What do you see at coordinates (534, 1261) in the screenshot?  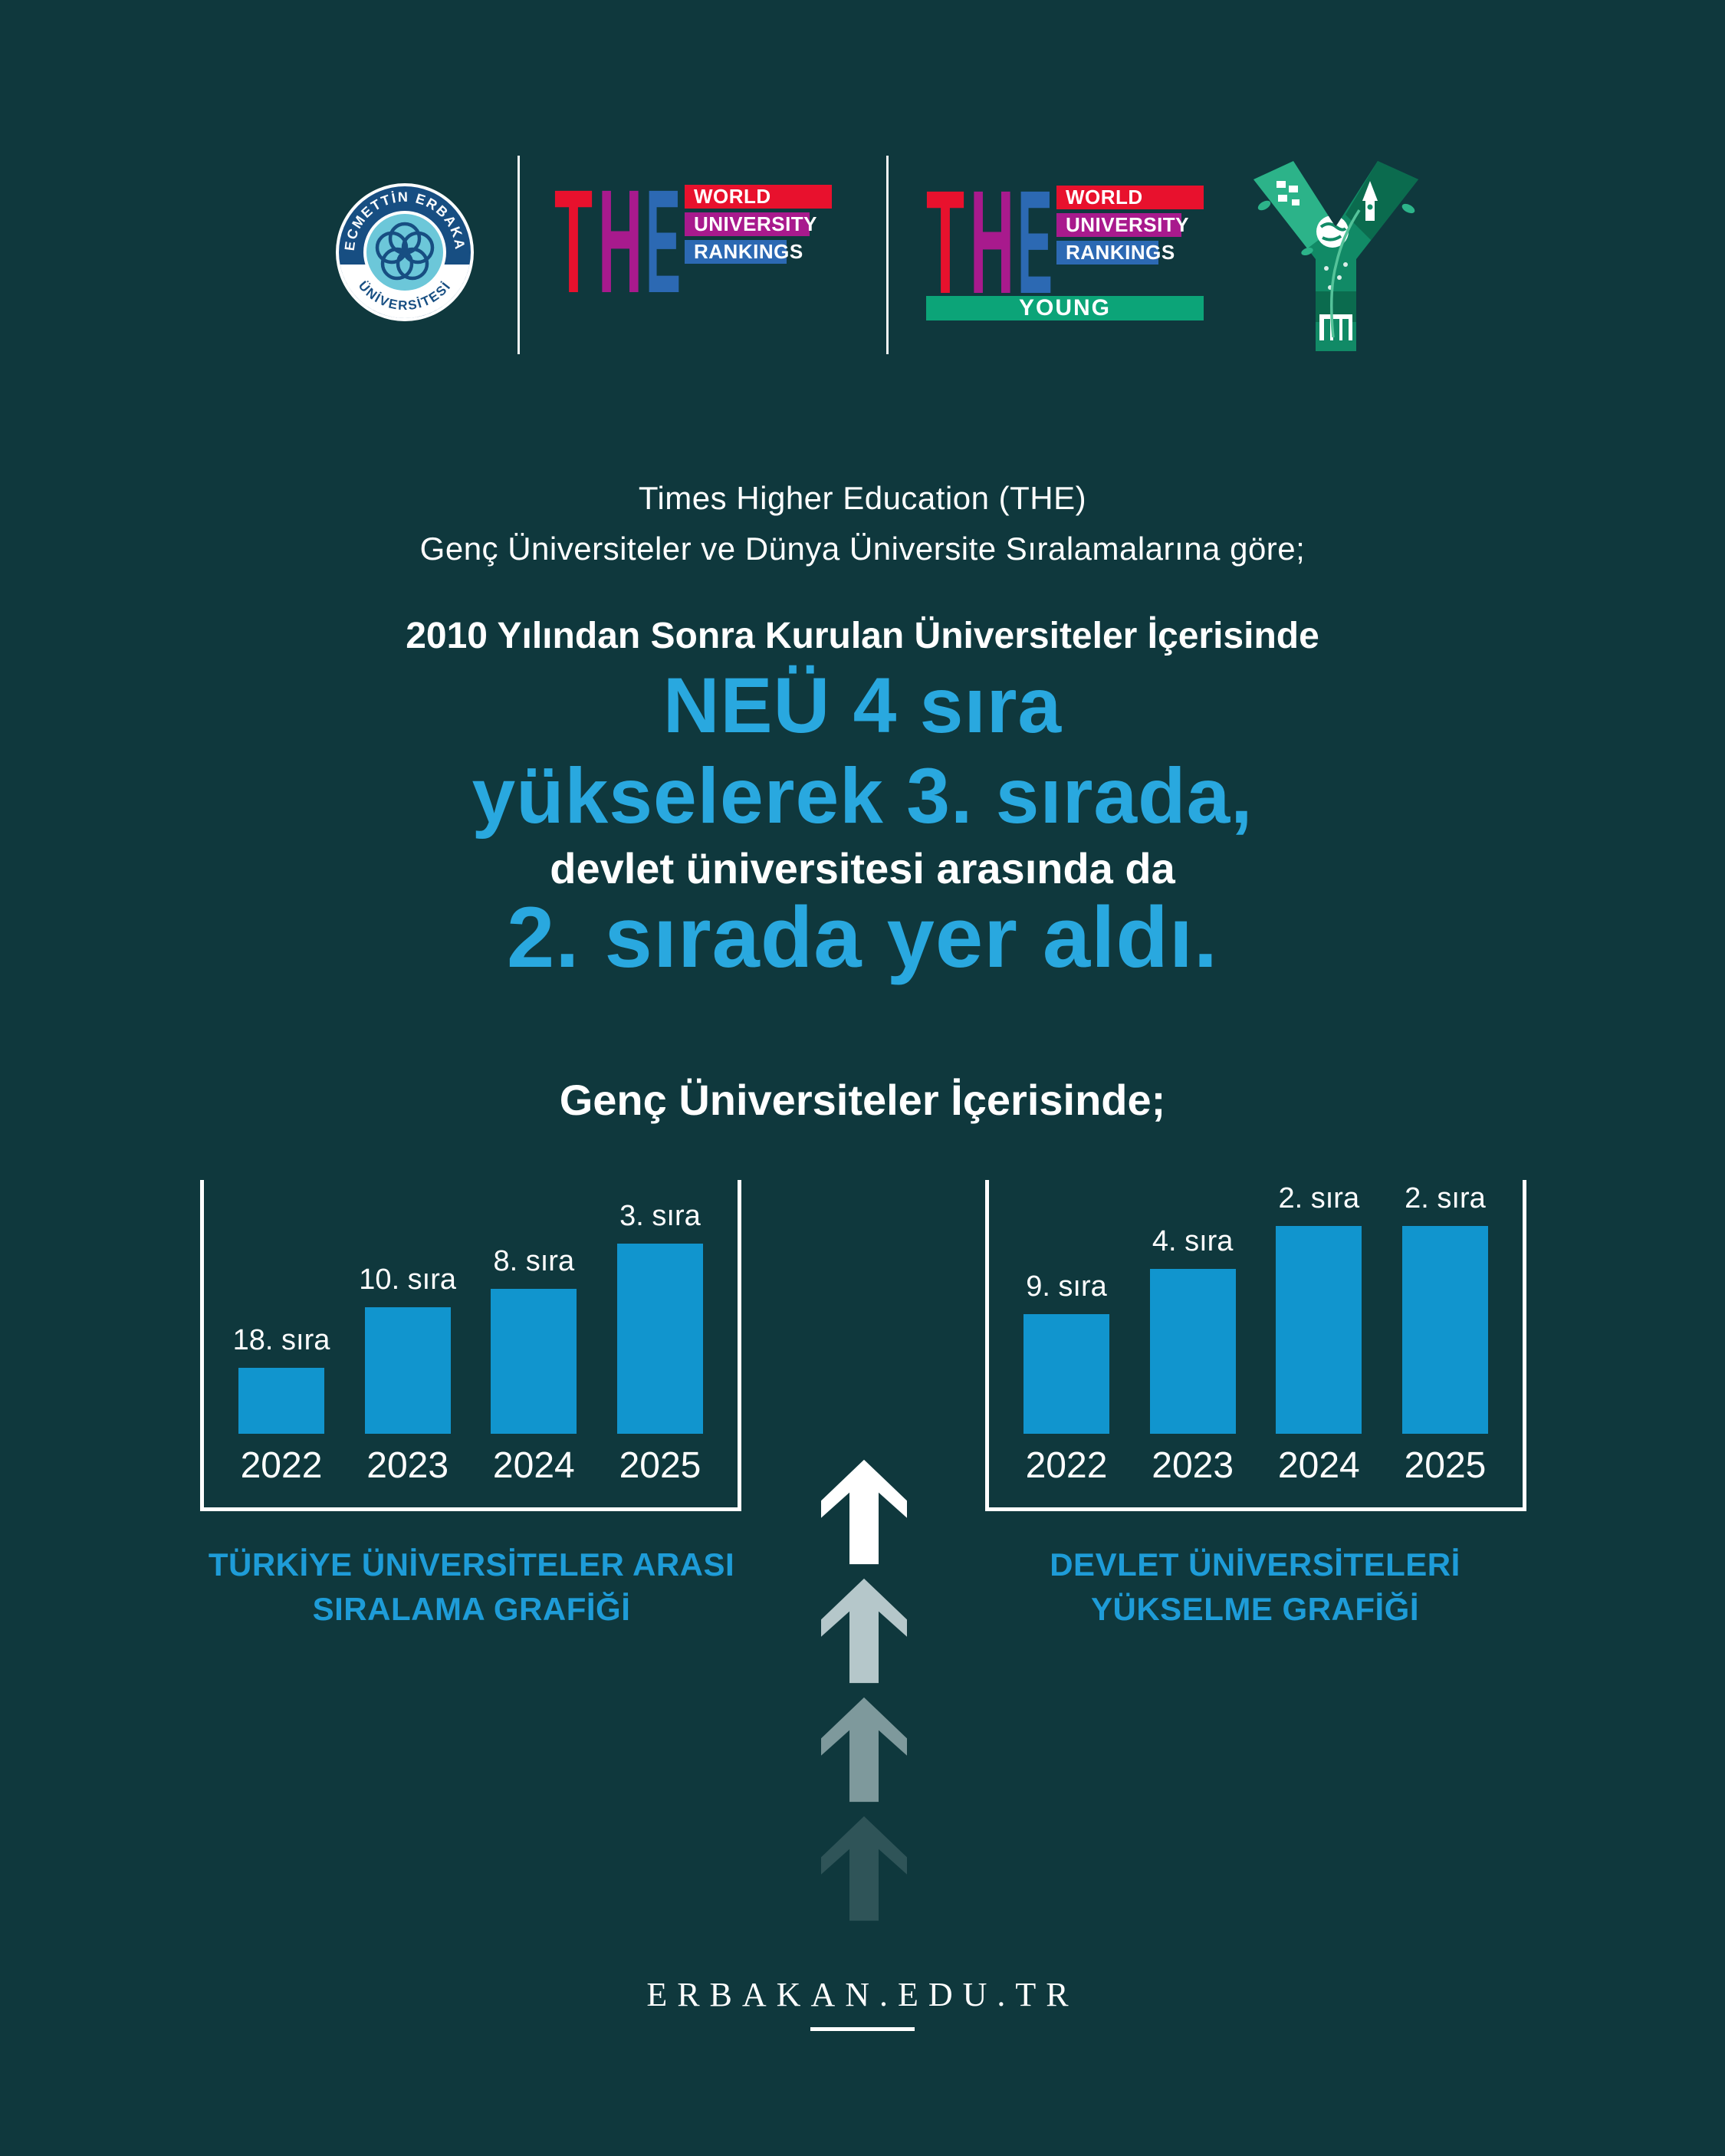 I see `bar-value-label: 8. sıra` at bounding box center [534, 1261].